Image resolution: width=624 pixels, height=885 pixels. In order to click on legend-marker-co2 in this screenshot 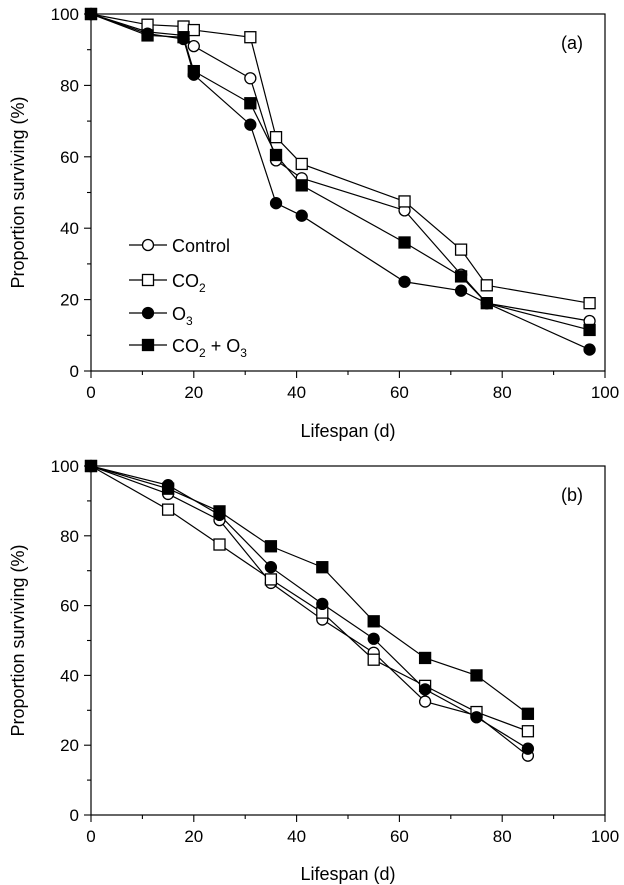, I will do `click(148, 280)`.